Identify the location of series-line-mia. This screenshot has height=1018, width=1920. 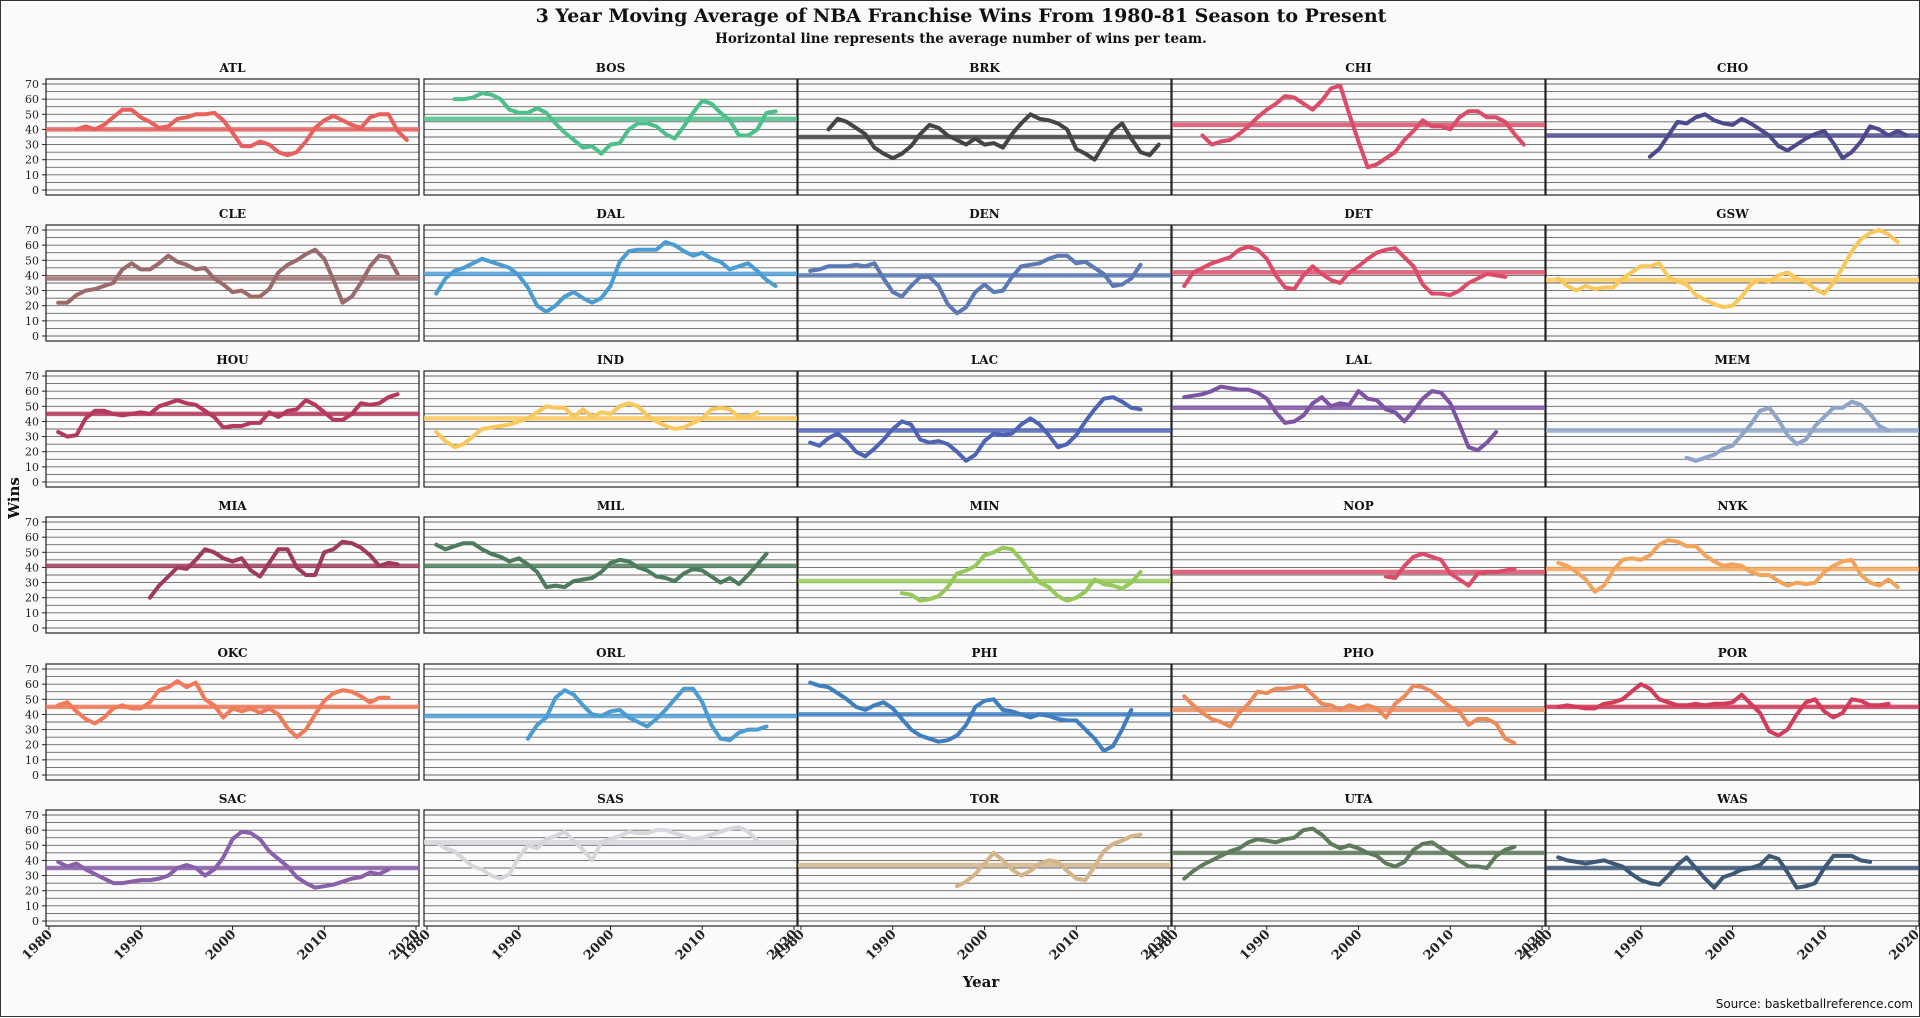
(273, 569).